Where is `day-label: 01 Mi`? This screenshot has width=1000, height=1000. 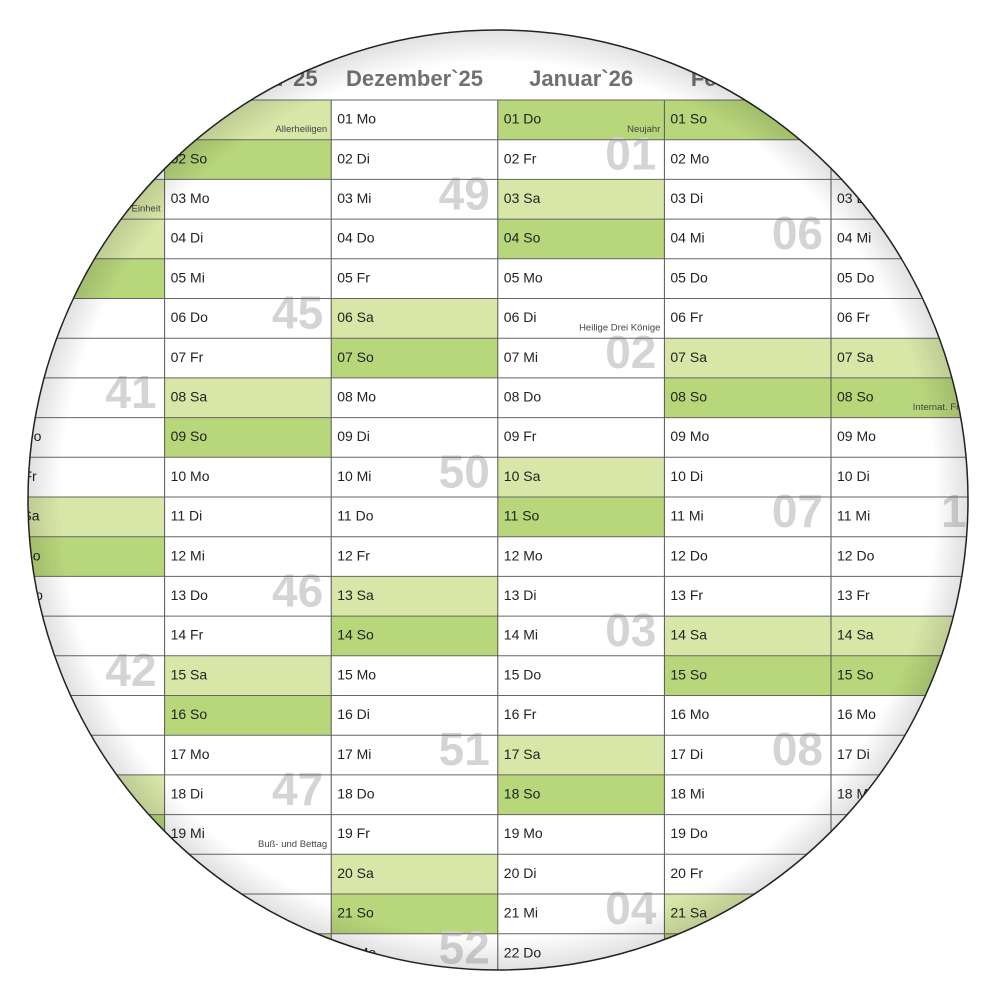 day-label: 01 Mi is located at coordinates (21, 119).